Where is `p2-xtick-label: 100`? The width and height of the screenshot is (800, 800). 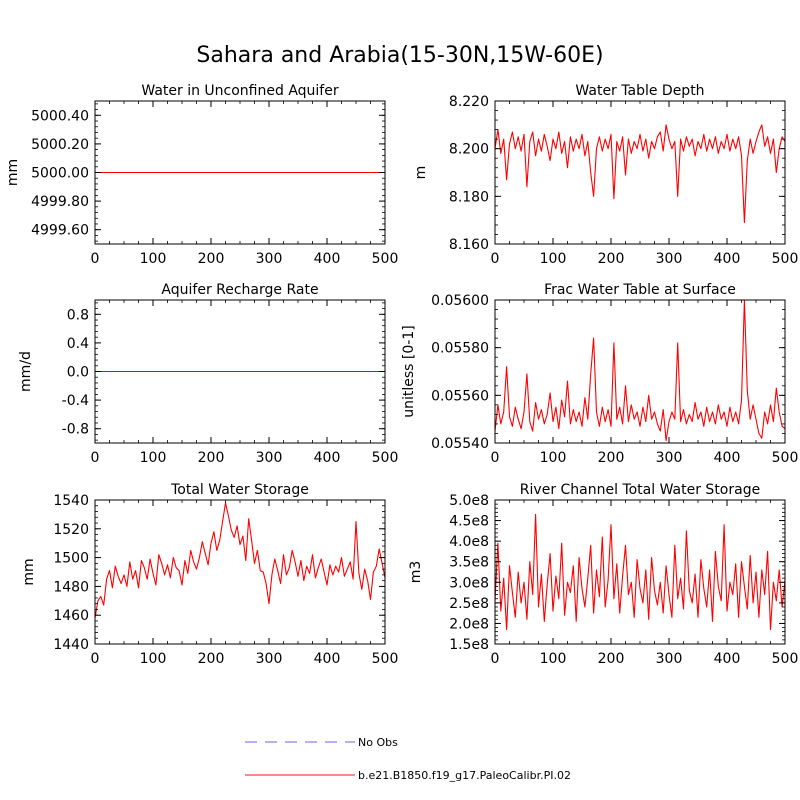 p2-xtick-label: 100 is located at coordinates (553, 259).